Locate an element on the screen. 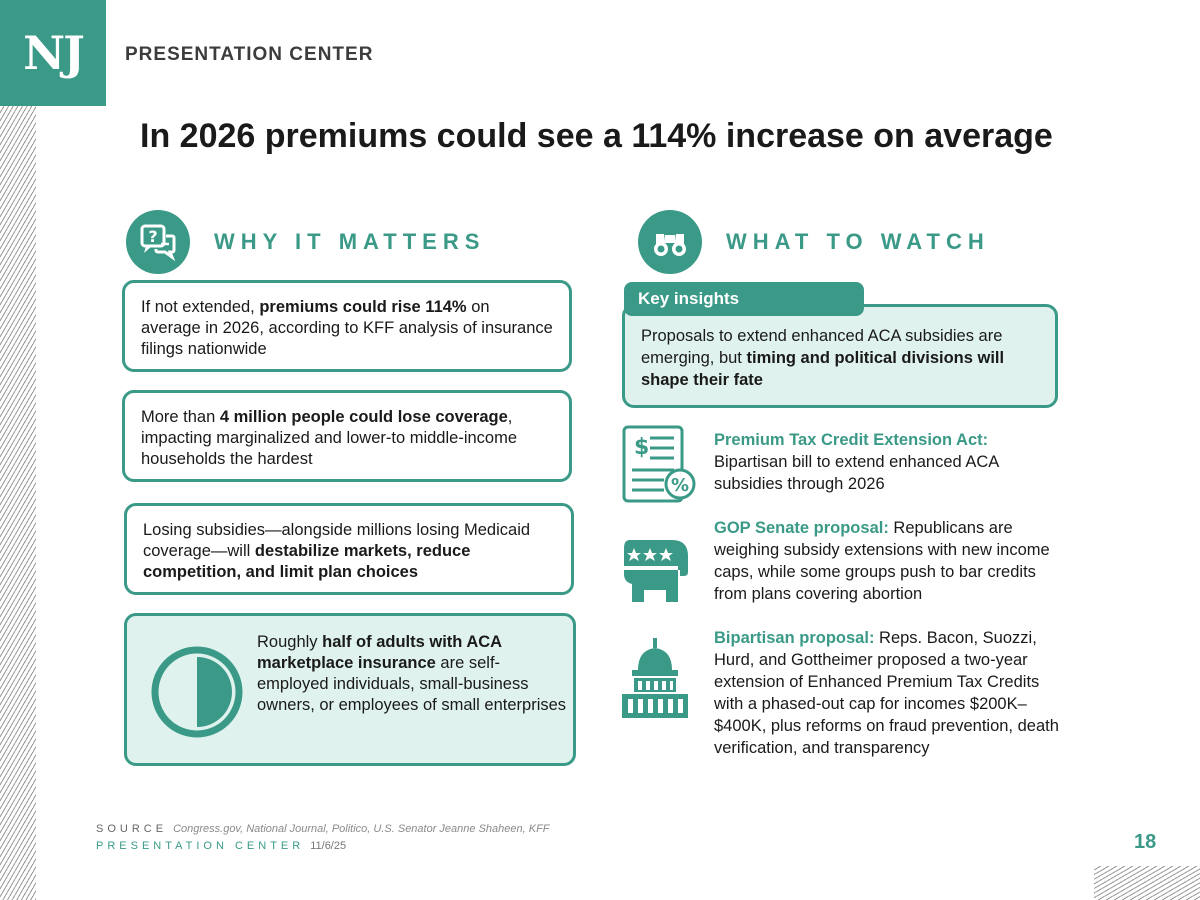  card-text: Roughly is located at coordinates (290, 642).